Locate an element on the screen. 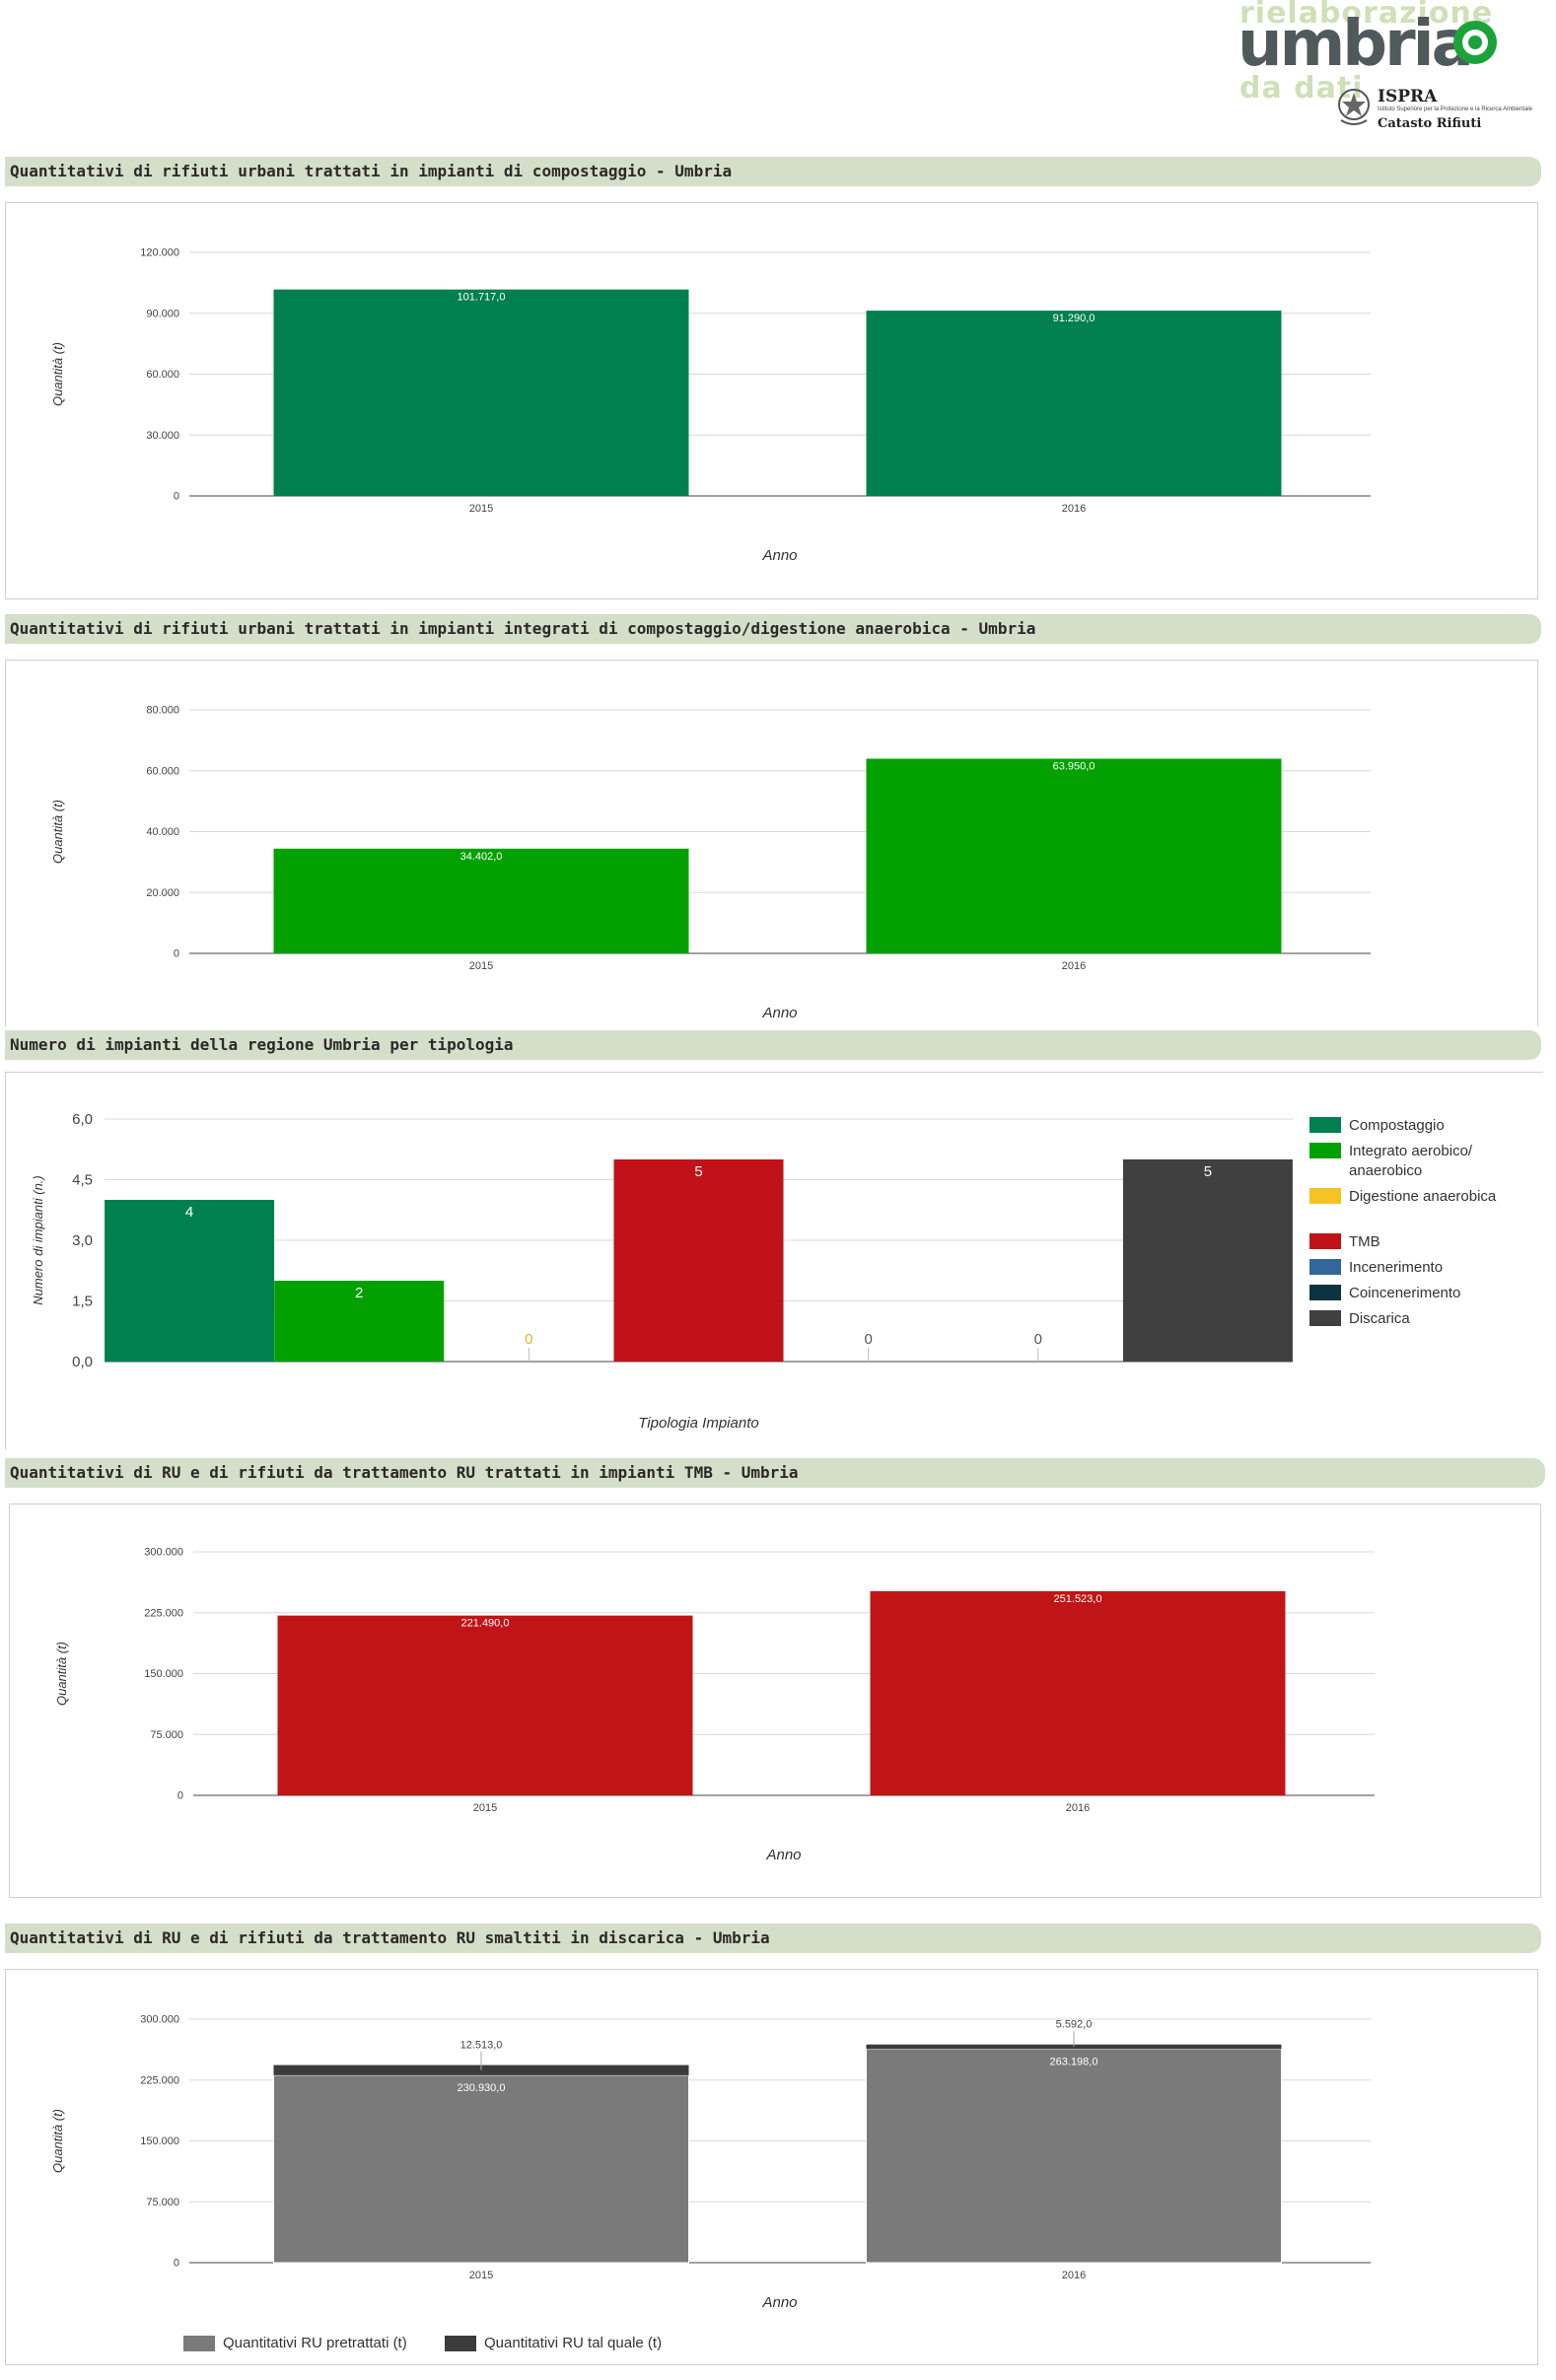 This screenshot has width=1556, height=2380. data-label: 63.950,0 is located at coordinates (1074, 767).